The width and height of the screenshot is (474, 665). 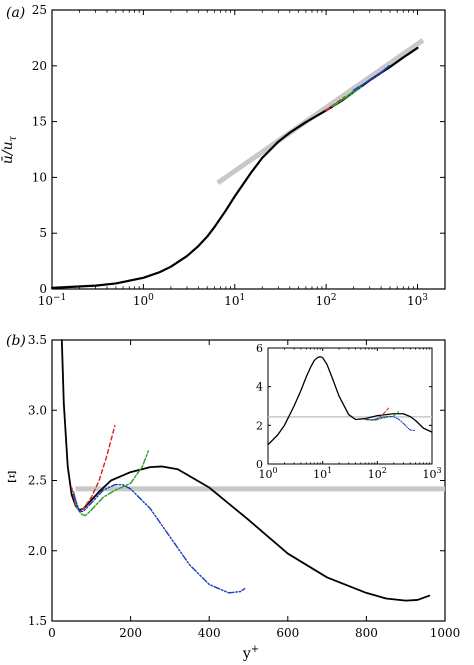 I want to click on inset-x-tick-label-exp: 1, so click(x=329, y=470).